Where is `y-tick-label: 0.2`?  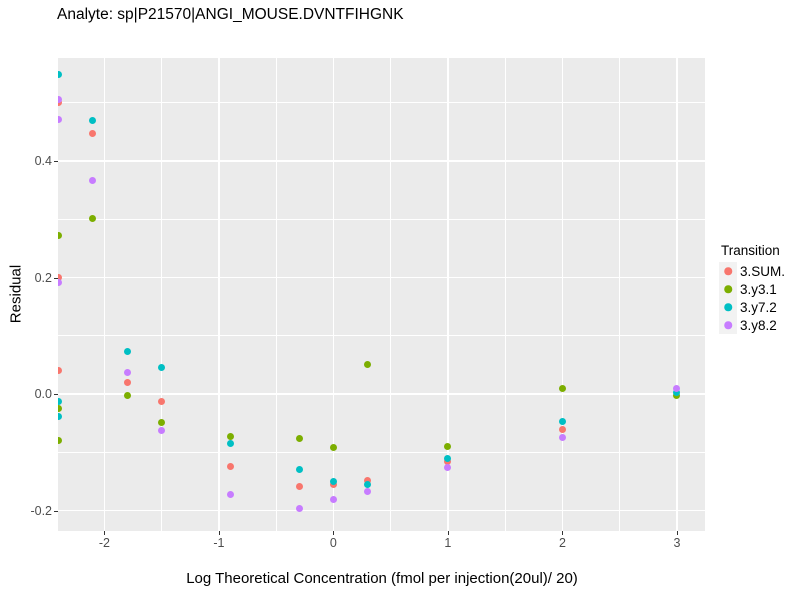
y-tick-label: 0.2 is located at coordinates (43, 277).